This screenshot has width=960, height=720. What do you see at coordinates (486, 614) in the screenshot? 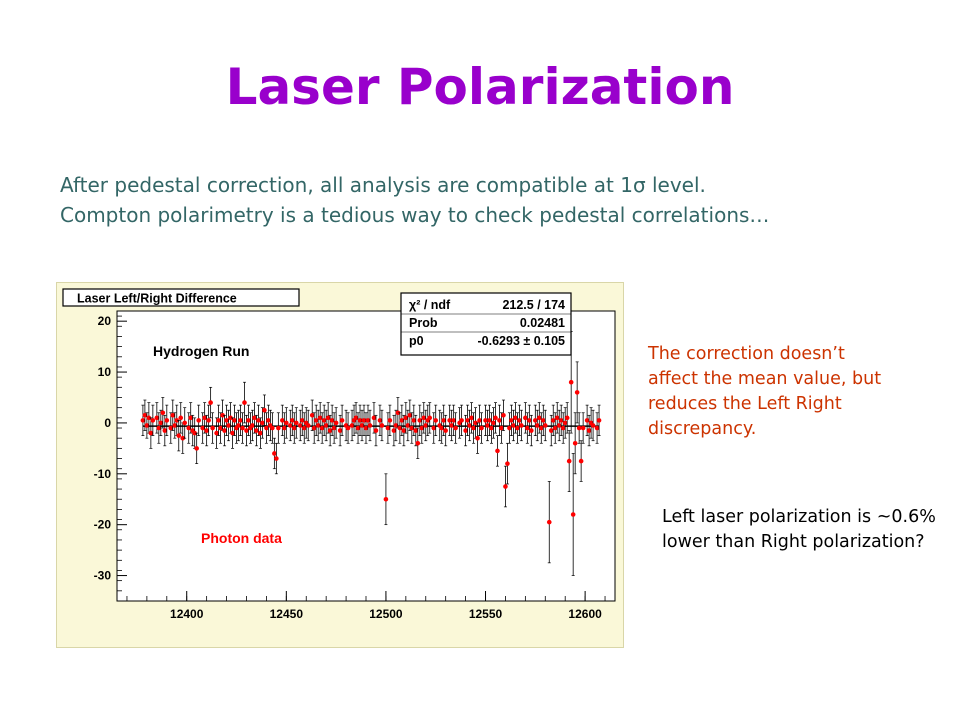
I see `x-tick-label: 12550` at bounding box center [486, 614].